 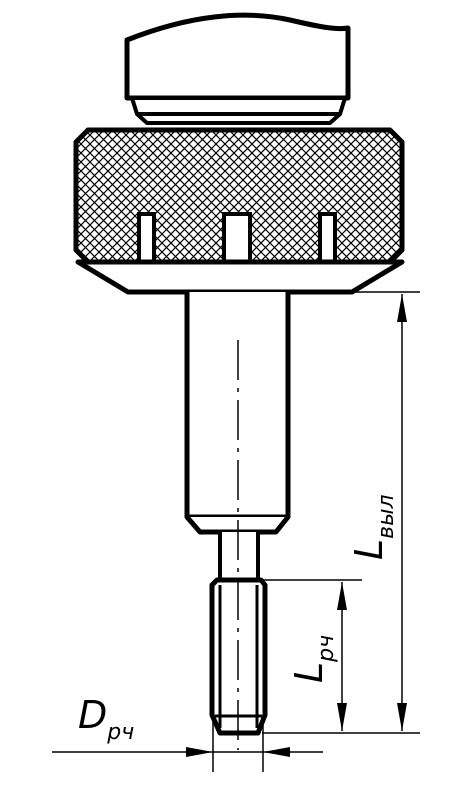 I want to click on d-rch-arrow-left, so click(x=199, y=752).